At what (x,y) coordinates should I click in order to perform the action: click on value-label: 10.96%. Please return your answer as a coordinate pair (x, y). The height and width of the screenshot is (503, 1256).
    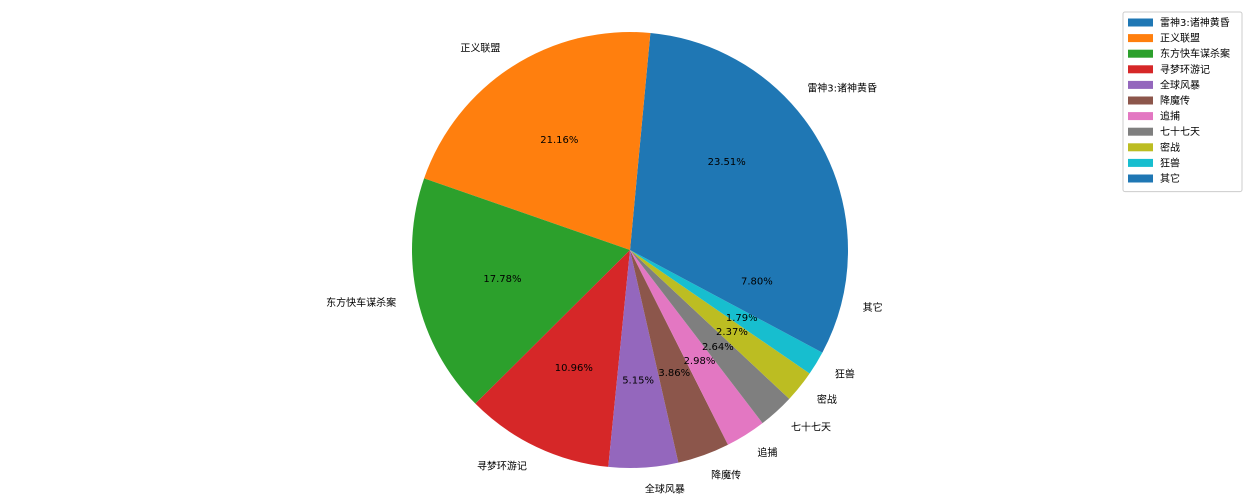
    Looking at the image, I should click on (574, 368).